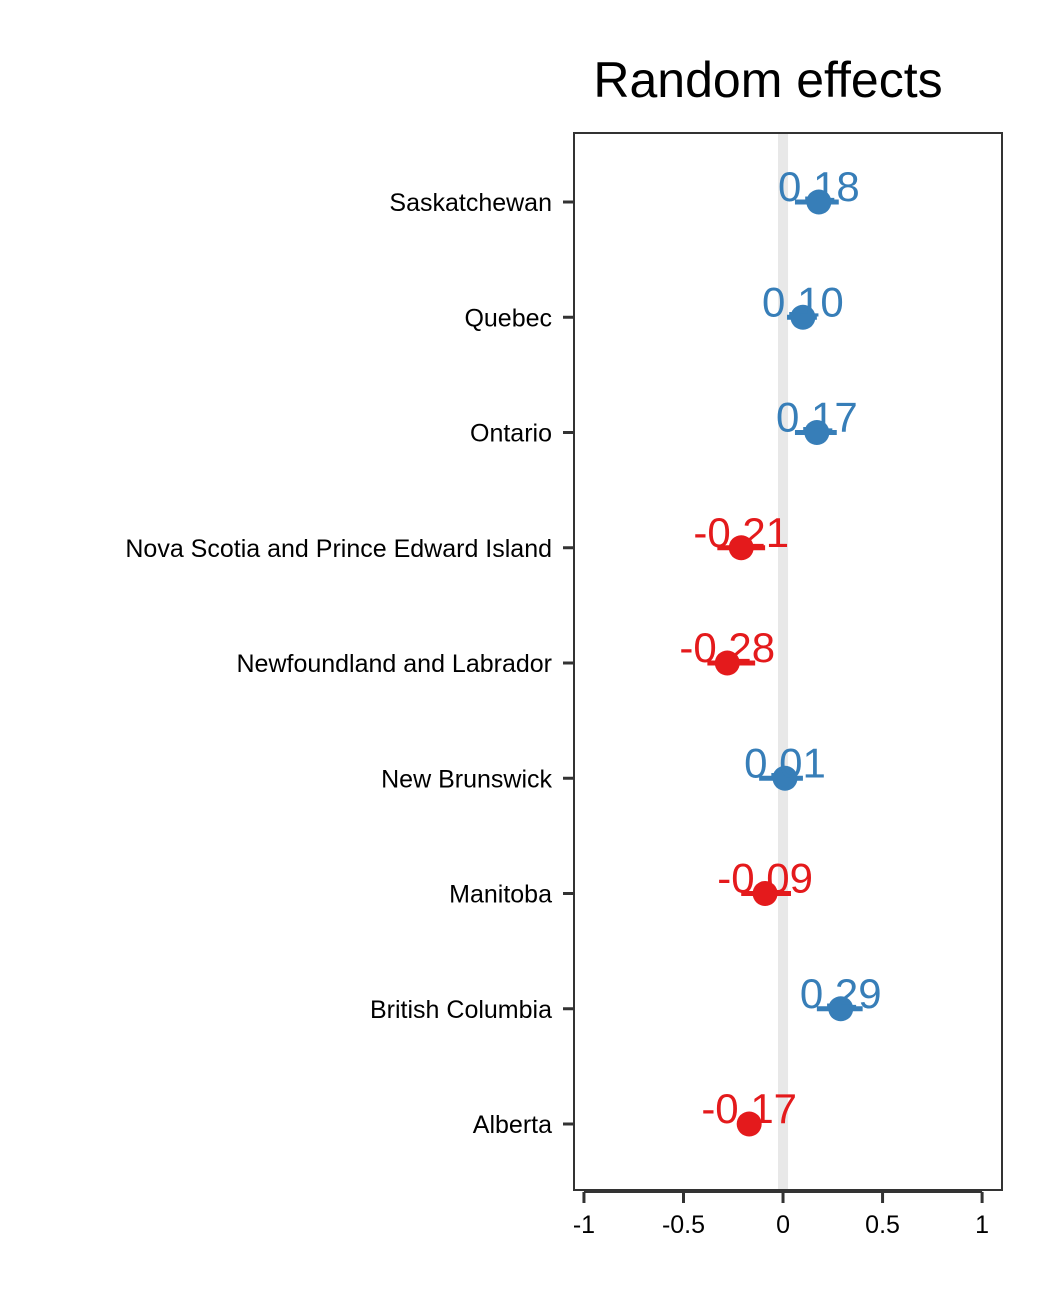 The width and height of the screenshot is (1062, 1299). I want to click on value-label: 0.29, so click(841, 993).